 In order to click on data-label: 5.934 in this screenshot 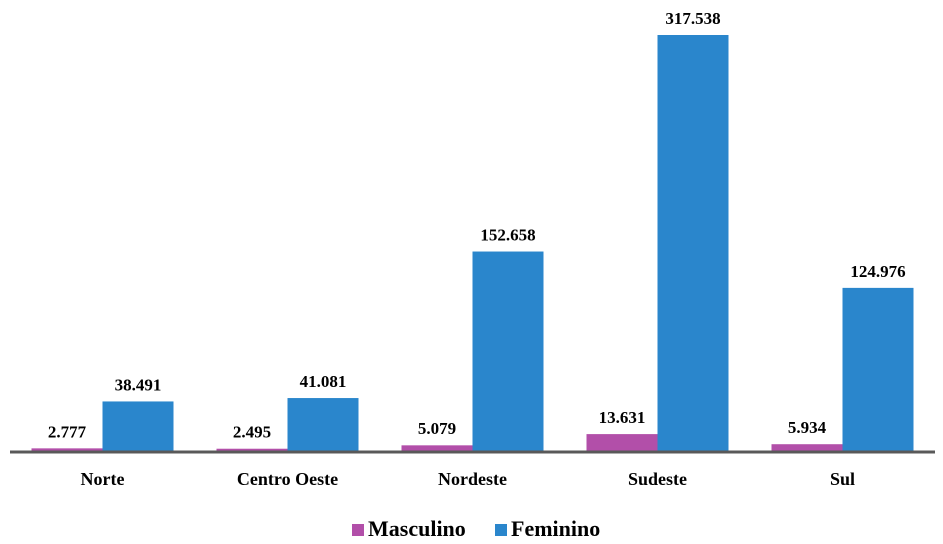, I will do `click(807, 427)`.